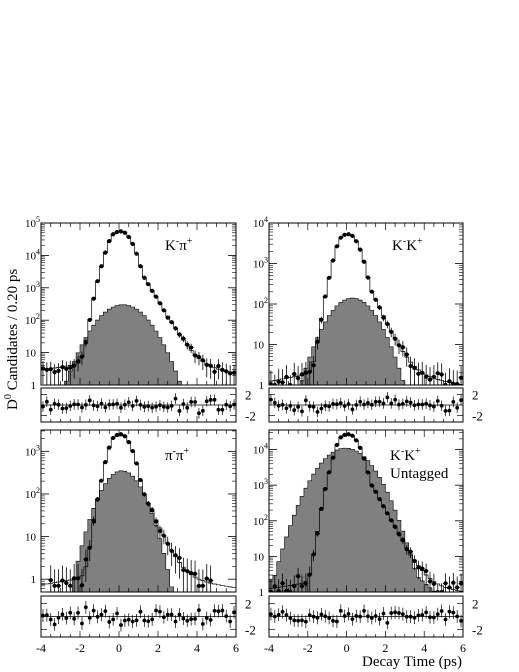 The image size is (519, 672). What do you see at coordinates (32, 493) in the screenshot?
I see `y-tick-label: 10²` at bounding box center [32, 493].